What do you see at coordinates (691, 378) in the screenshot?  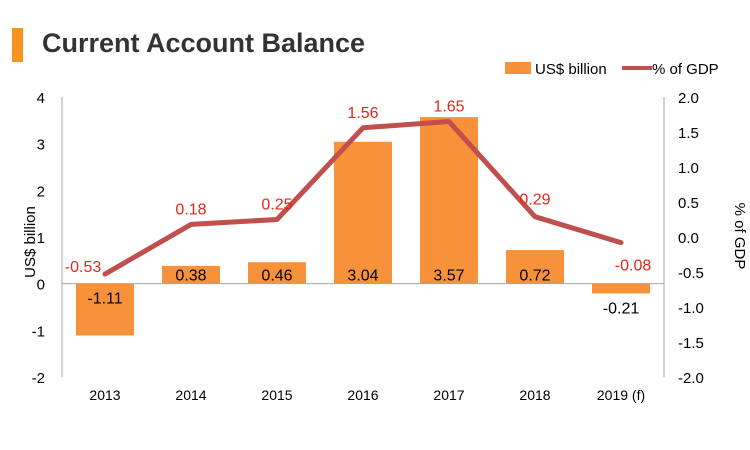 I see `right-tick-label: -2.0` at bounding box center [691, 378].